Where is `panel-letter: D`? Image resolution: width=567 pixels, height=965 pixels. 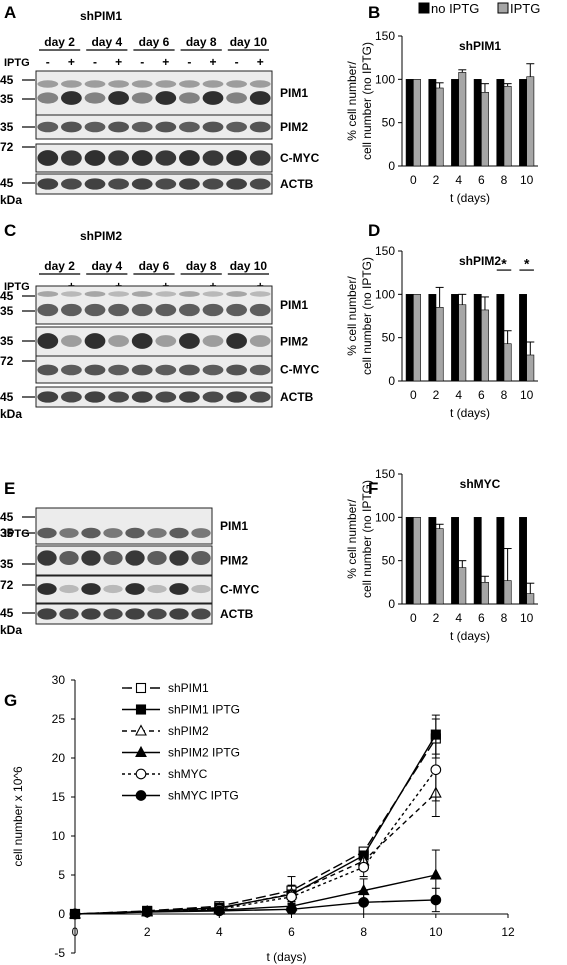
panel-letter: D is located at coordinates (374, 230).